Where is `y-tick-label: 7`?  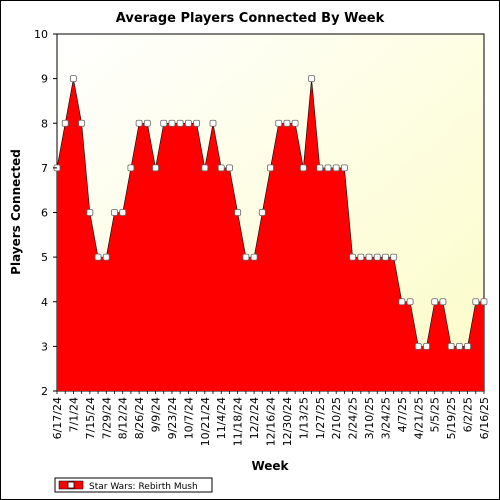
y-tick-label: 7 is located at coordinates (44, 168).